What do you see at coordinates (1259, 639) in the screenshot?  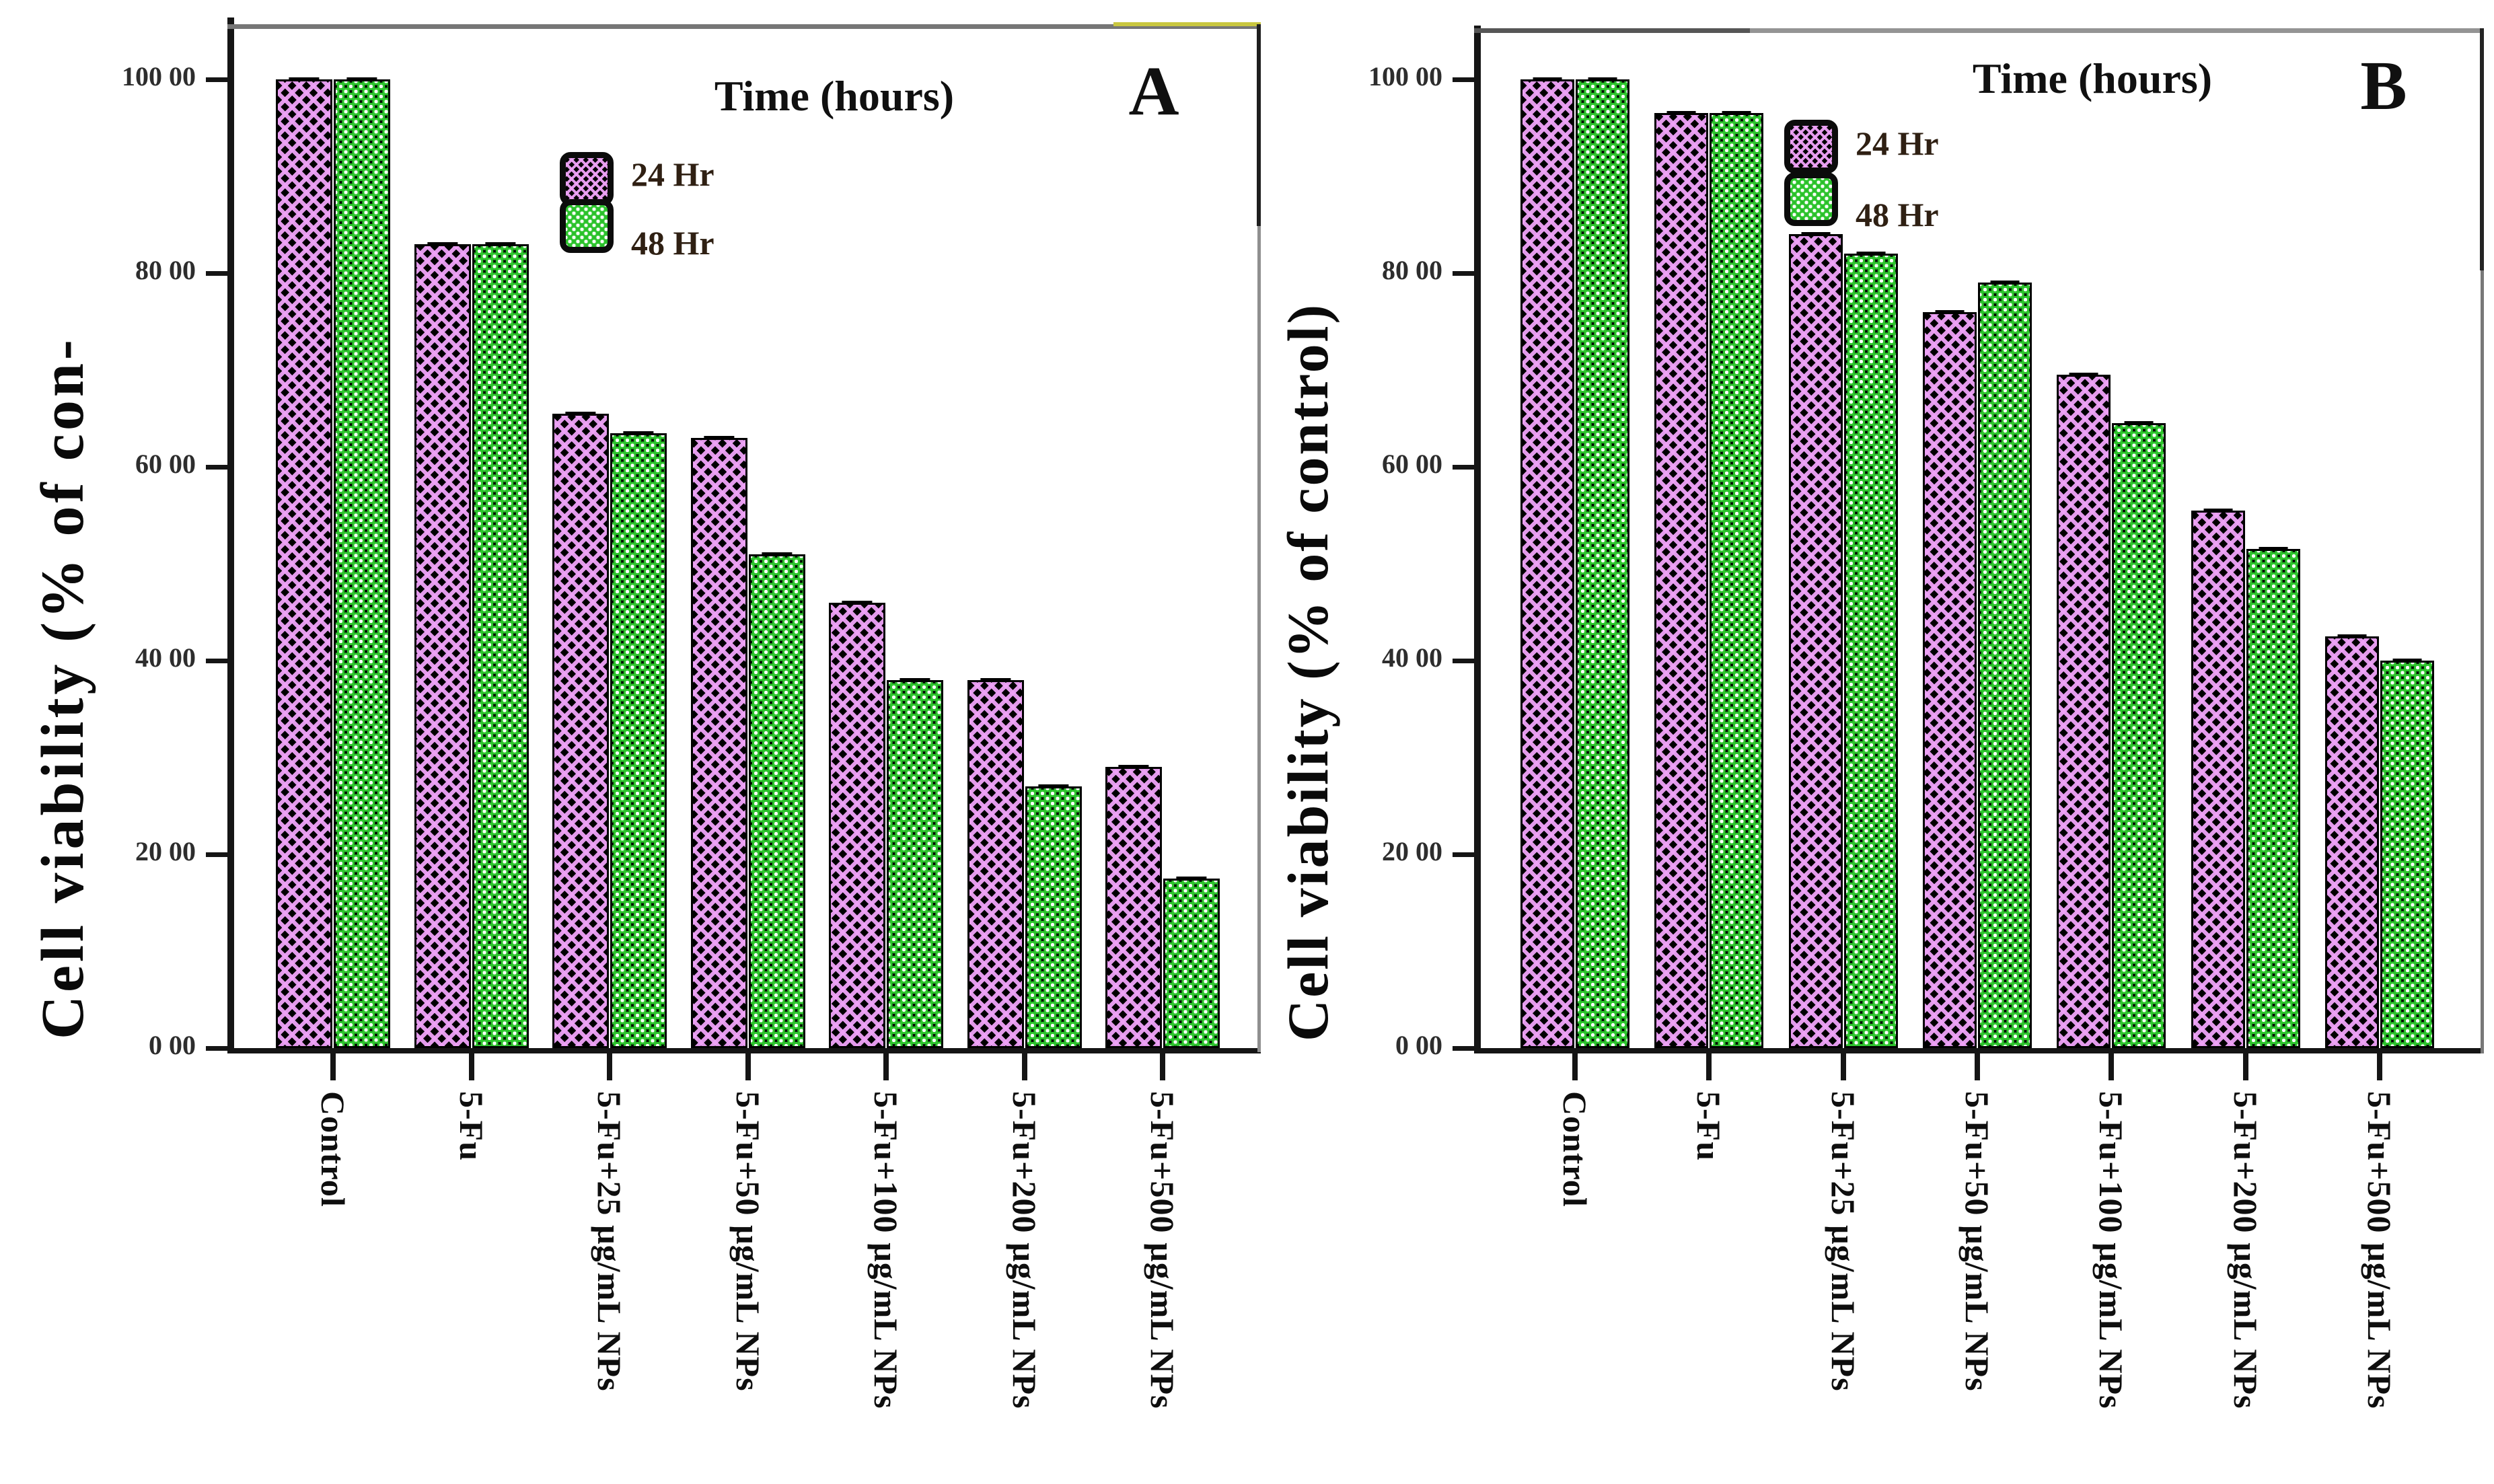 I see `panel-a-right-border-gray` at bounding box center [1259, 639].